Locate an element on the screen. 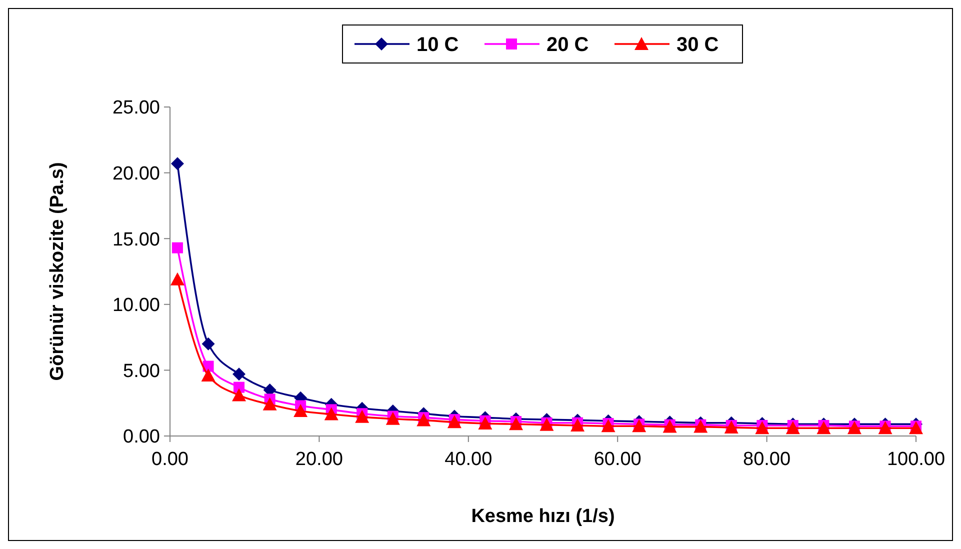 The image size is (961, 549). y-tick-label: 25.00 is located at coordinates (136, 108).